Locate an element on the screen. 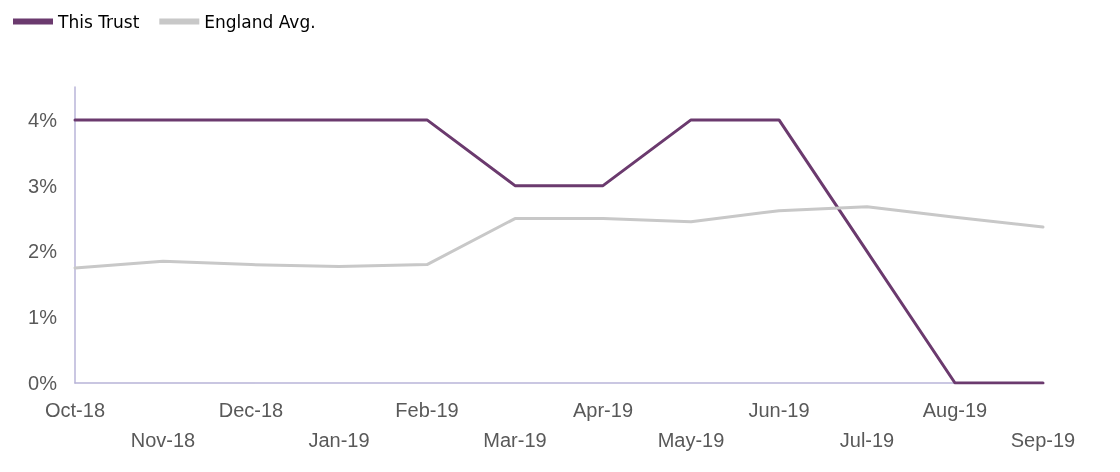 The image size is (1120, 472). legend-label: This Trust is located at coordinates (98, 21).